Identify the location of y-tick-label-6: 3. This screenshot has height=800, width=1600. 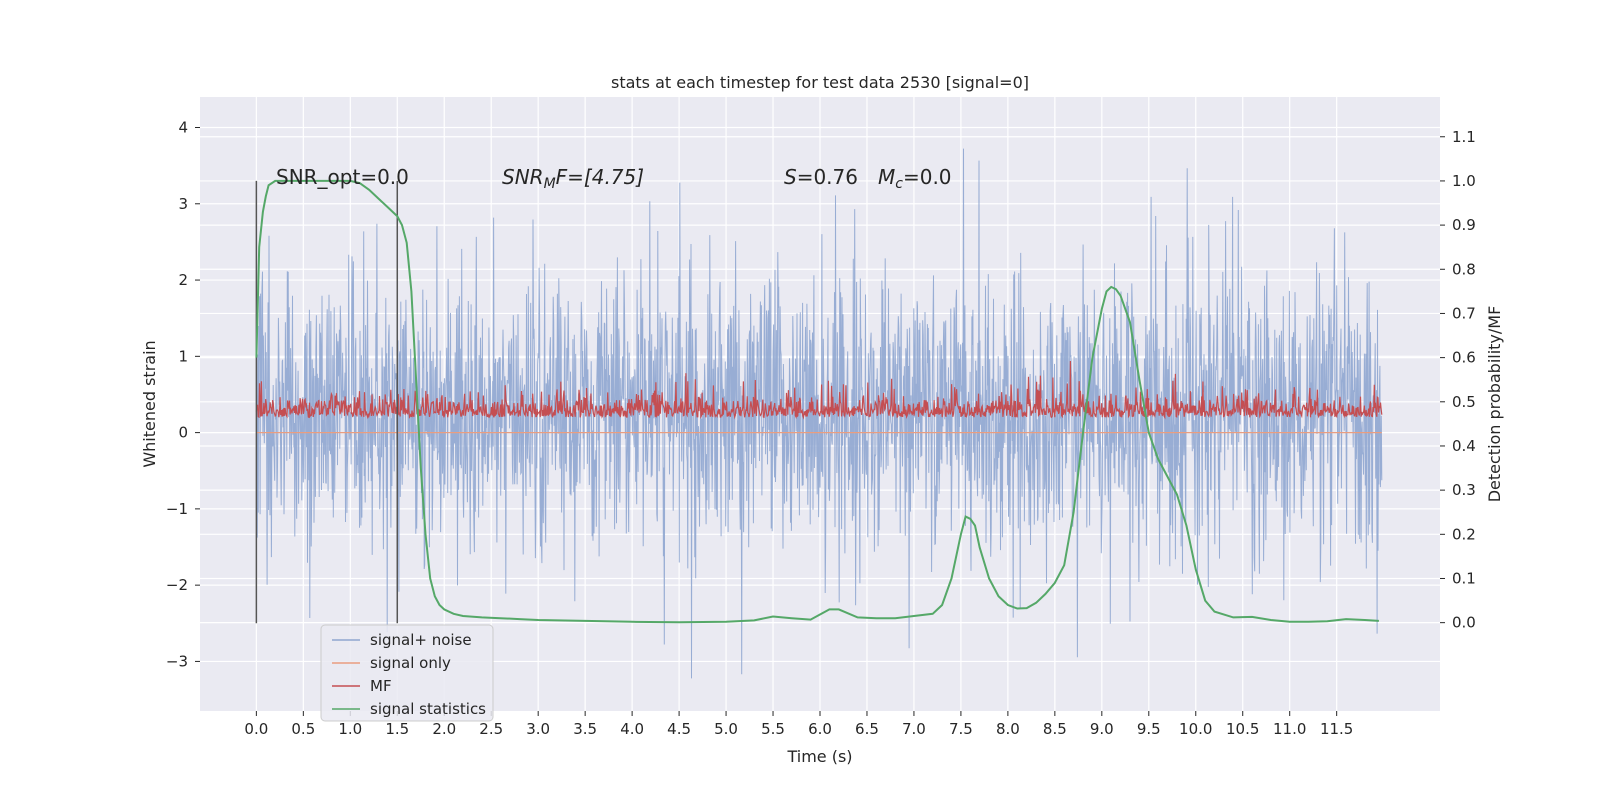
(183, 204).